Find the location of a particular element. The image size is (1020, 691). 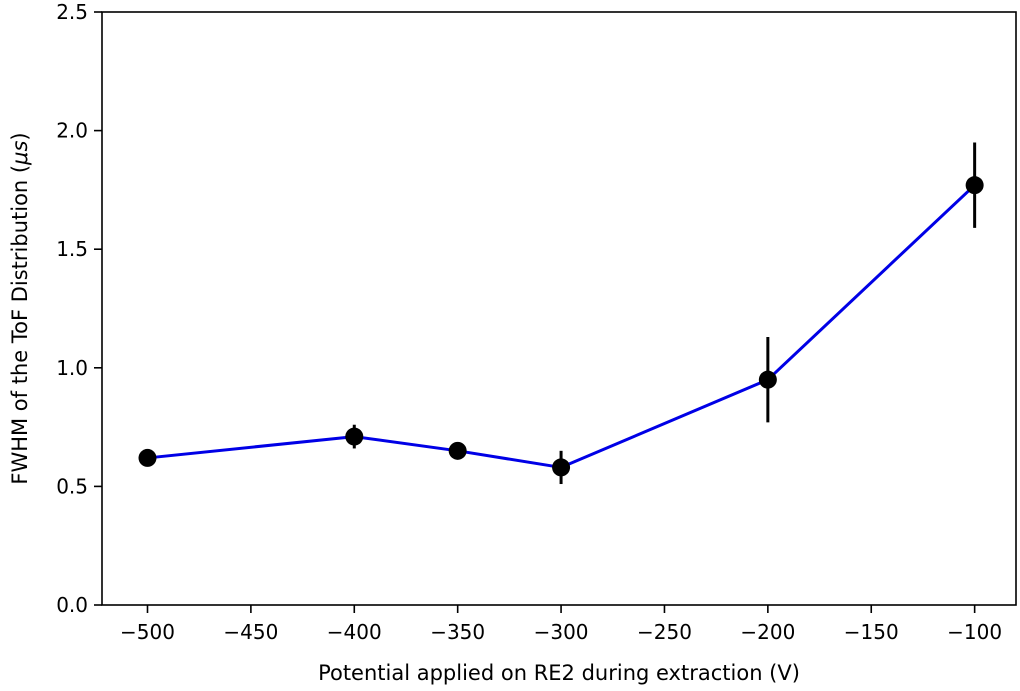

x-tick-label: −400 is located at coordinates (354, 632).